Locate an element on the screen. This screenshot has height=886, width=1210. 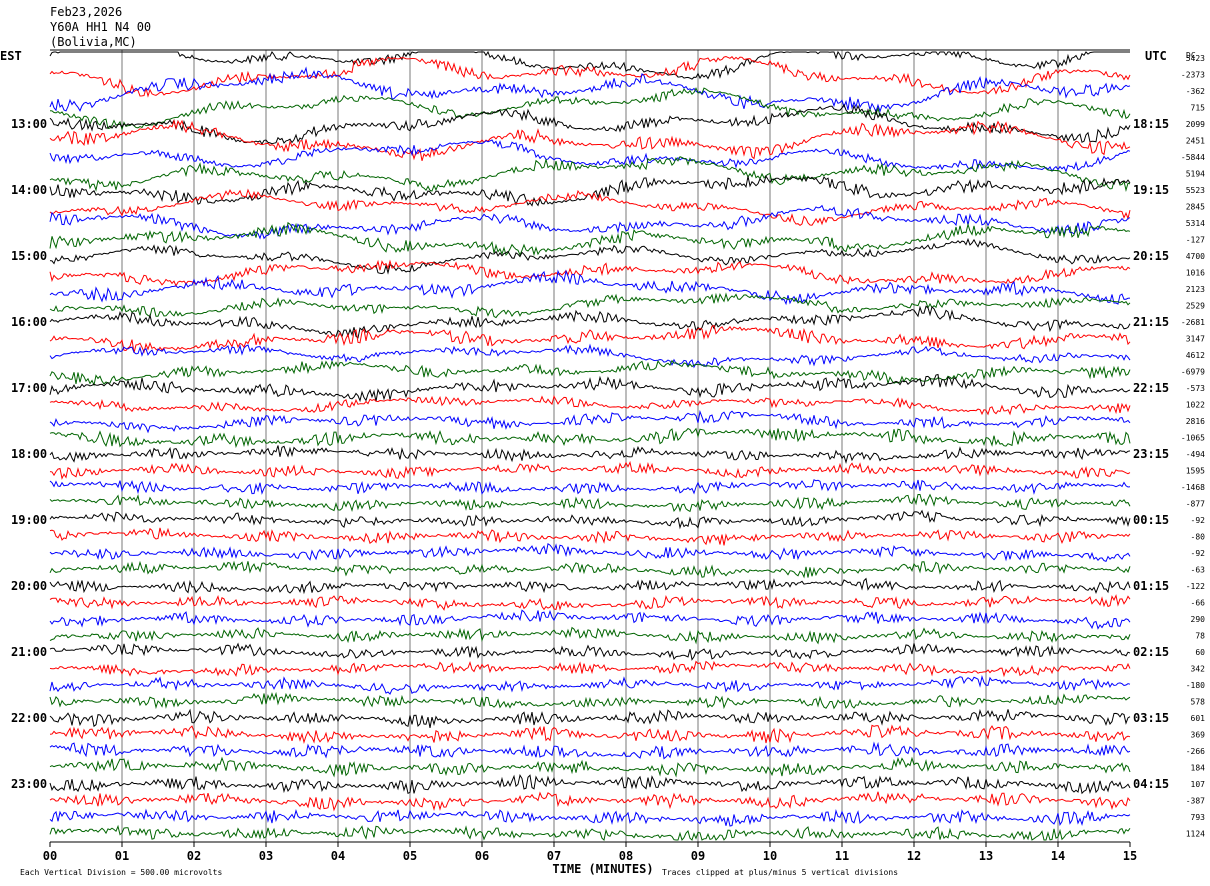
dc-offset-label: -2681 is located at coordinates (1193, 322).